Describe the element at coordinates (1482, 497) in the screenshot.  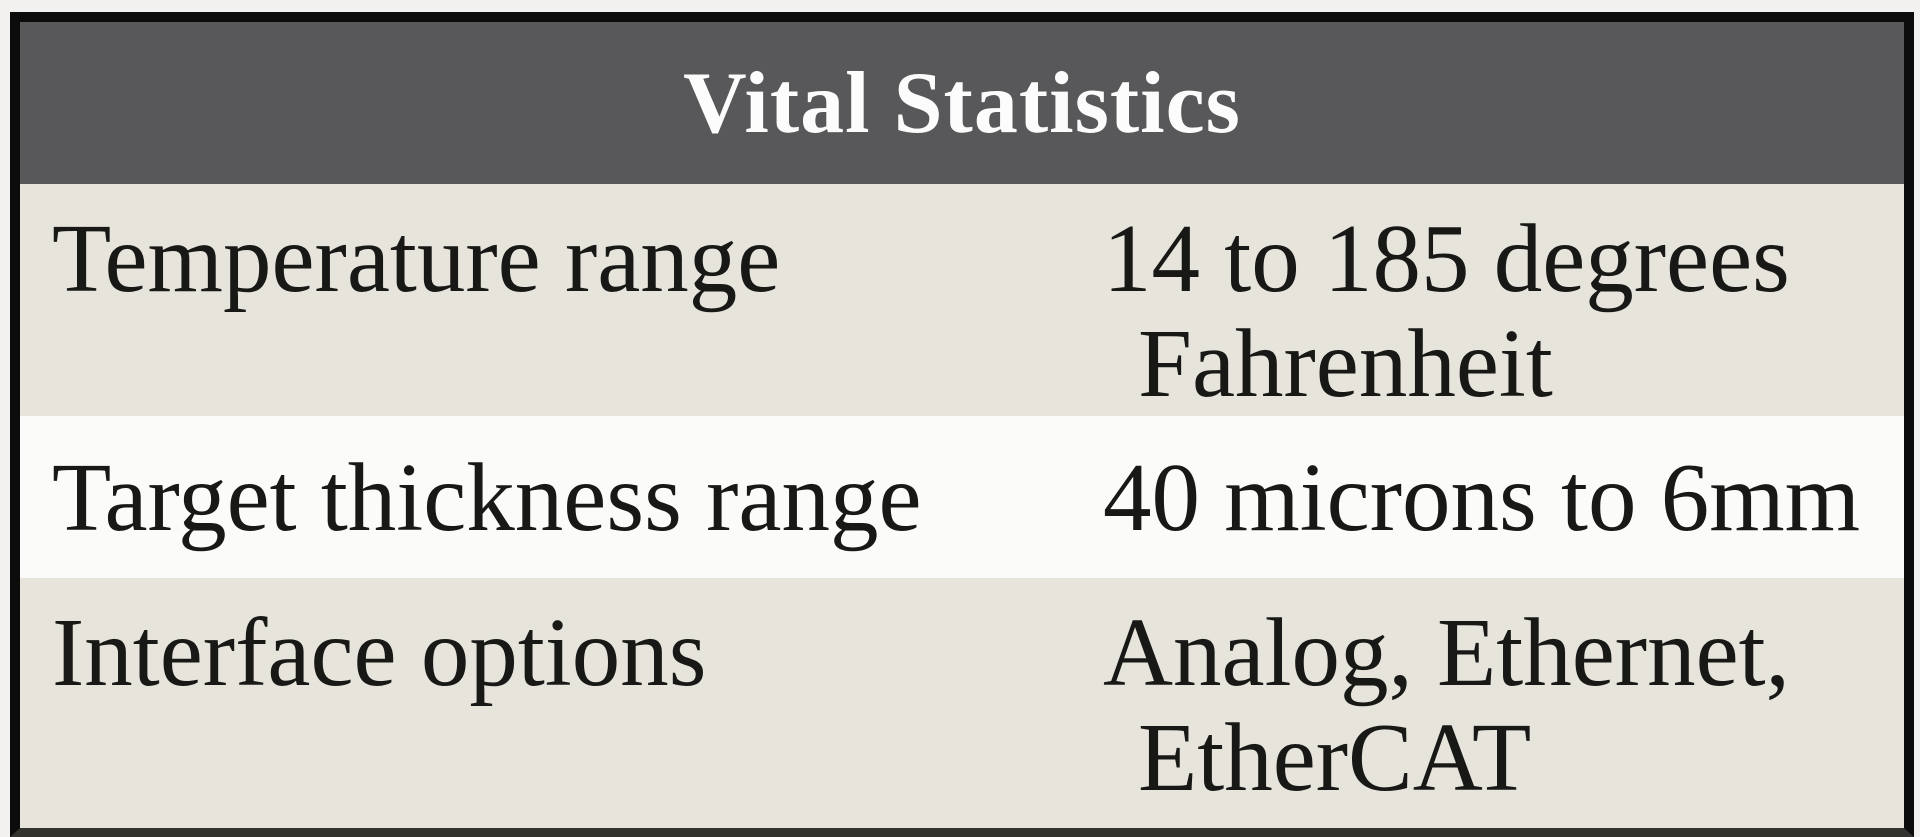
I see `row-value-target-thickness-range: 40 microns to 6mm` at that location.